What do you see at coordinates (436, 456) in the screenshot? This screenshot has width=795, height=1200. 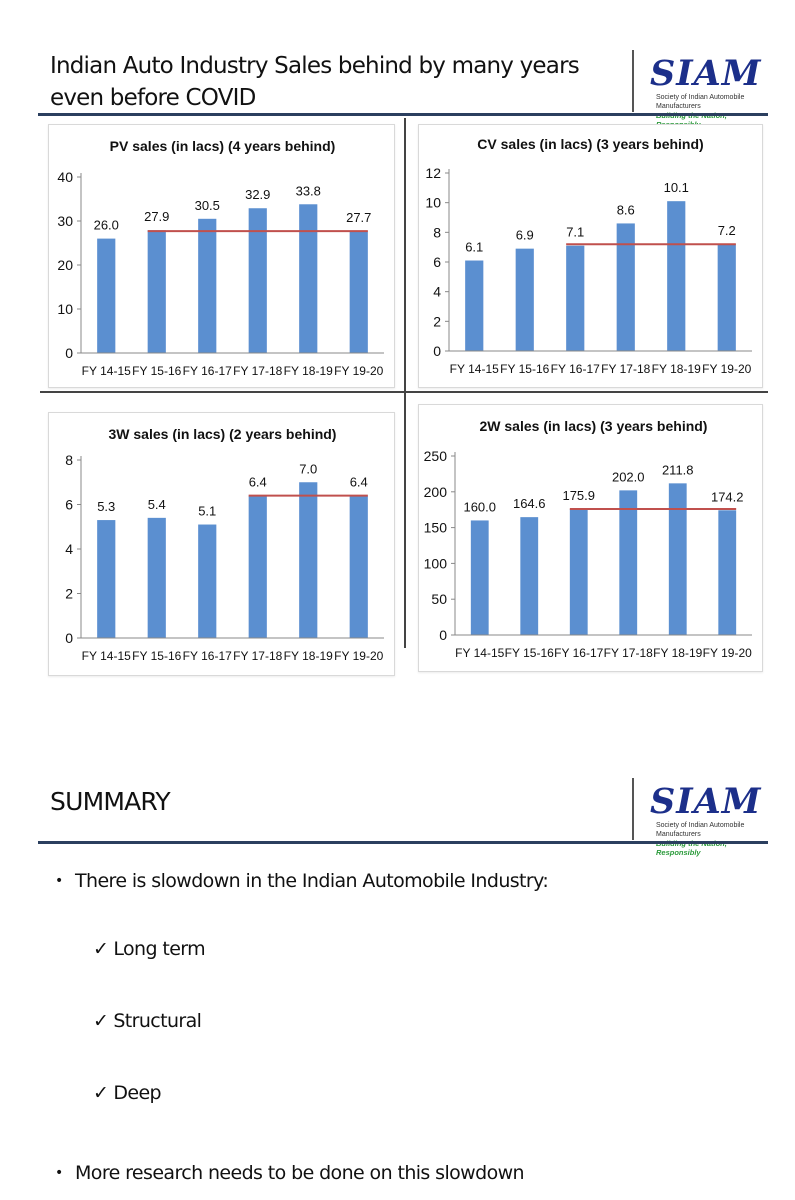 I see `y-tick-label: 250` at bounding box center [436, 456].